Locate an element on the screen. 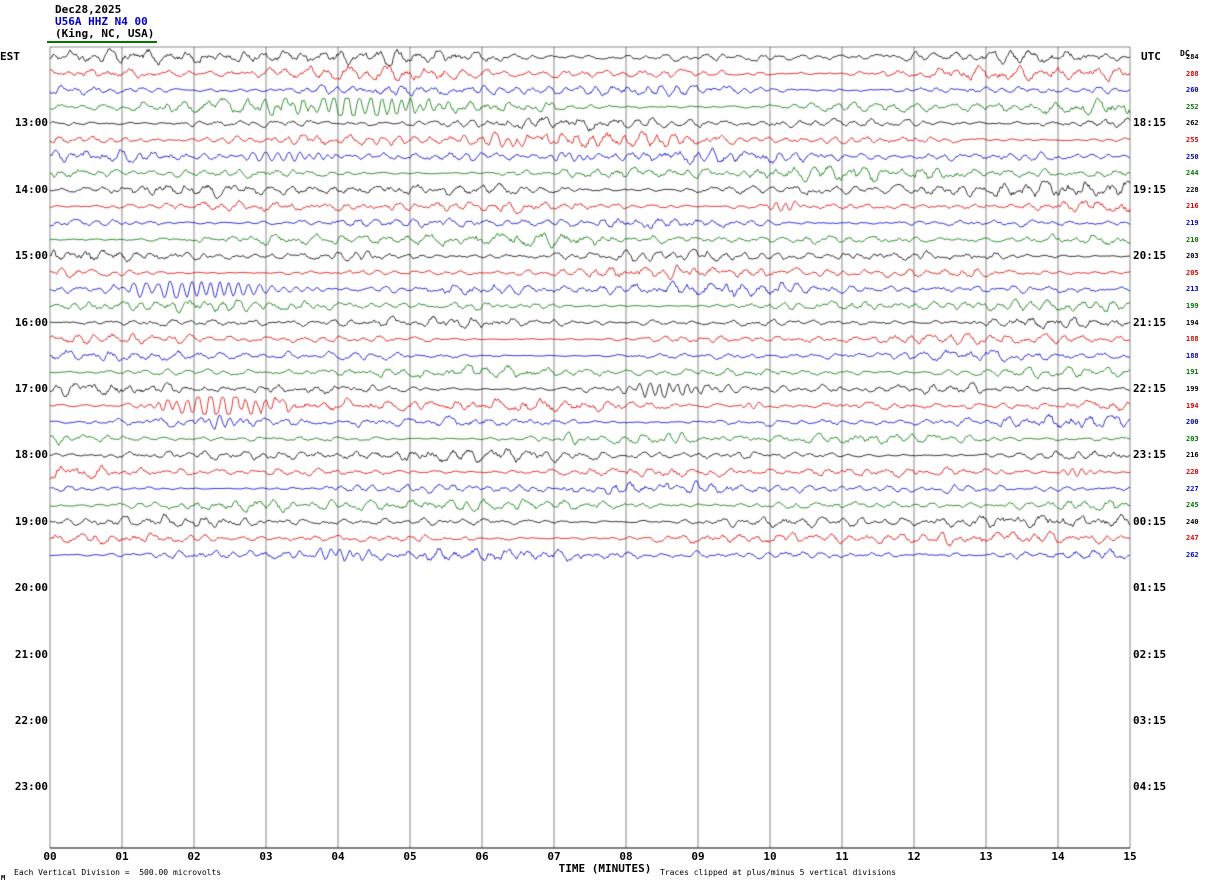  est-time-label: 18:00 is located at coordinates (31, 455).